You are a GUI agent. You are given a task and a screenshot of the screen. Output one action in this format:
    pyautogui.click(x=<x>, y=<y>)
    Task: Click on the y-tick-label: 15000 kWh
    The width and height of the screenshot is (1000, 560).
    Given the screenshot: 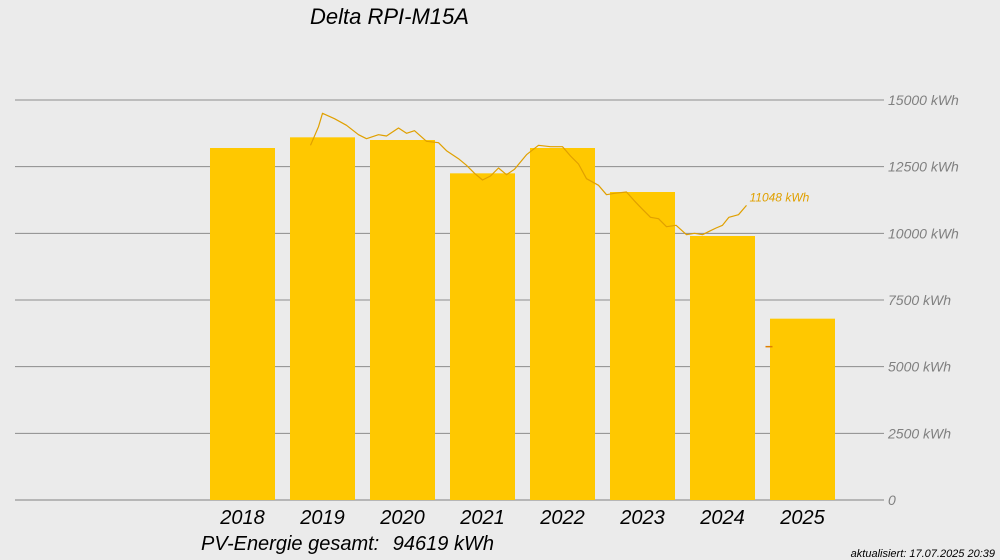 What is the action you would take?
    pyautogui.click(x=923, y=100)
    